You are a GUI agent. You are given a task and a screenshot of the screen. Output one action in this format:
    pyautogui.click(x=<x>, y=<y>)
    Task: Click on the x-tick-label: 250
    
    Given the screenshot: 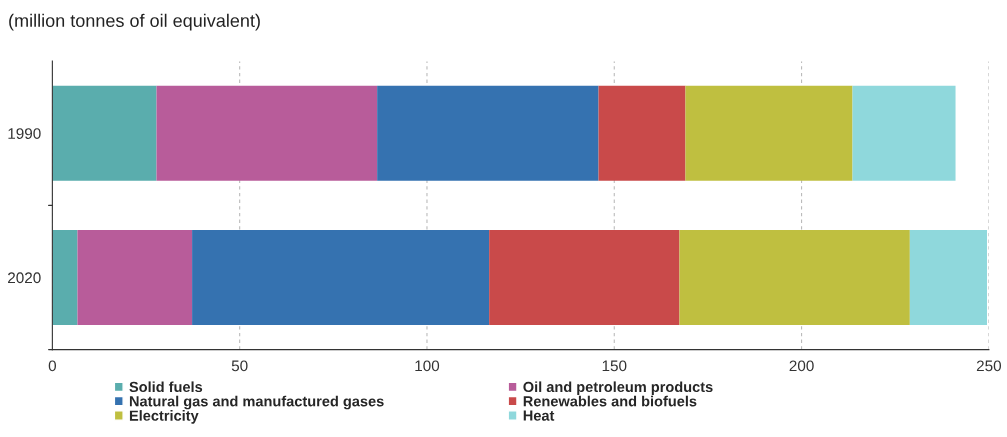 What is the action you would take?
    pyautogui.click(x=989, y=366)
    